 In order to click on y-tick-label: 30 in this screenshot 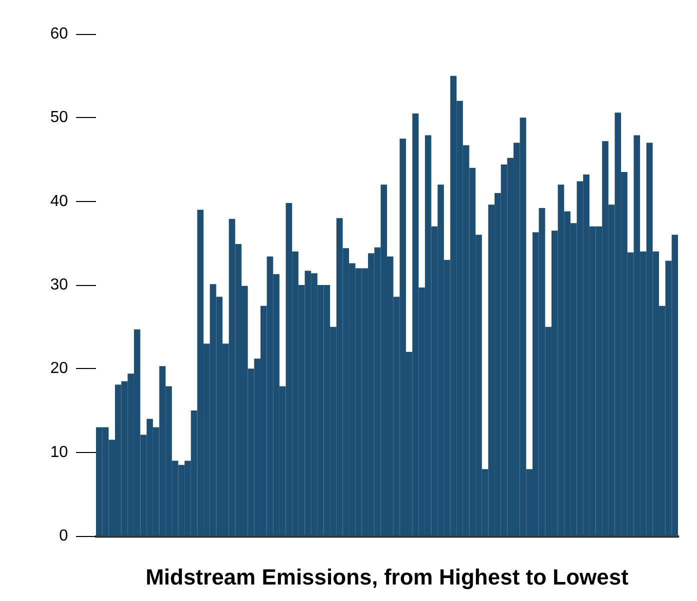, I will do `click(59, 285)`.